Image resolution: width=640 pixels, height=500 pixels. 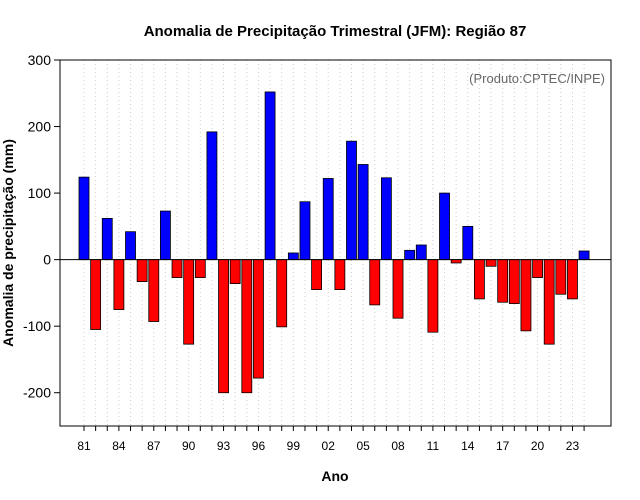 What do you see at coordinates (40, 193) in the screenshot?
I see `y-tick-label: 100` at bounding box center [40, 193].